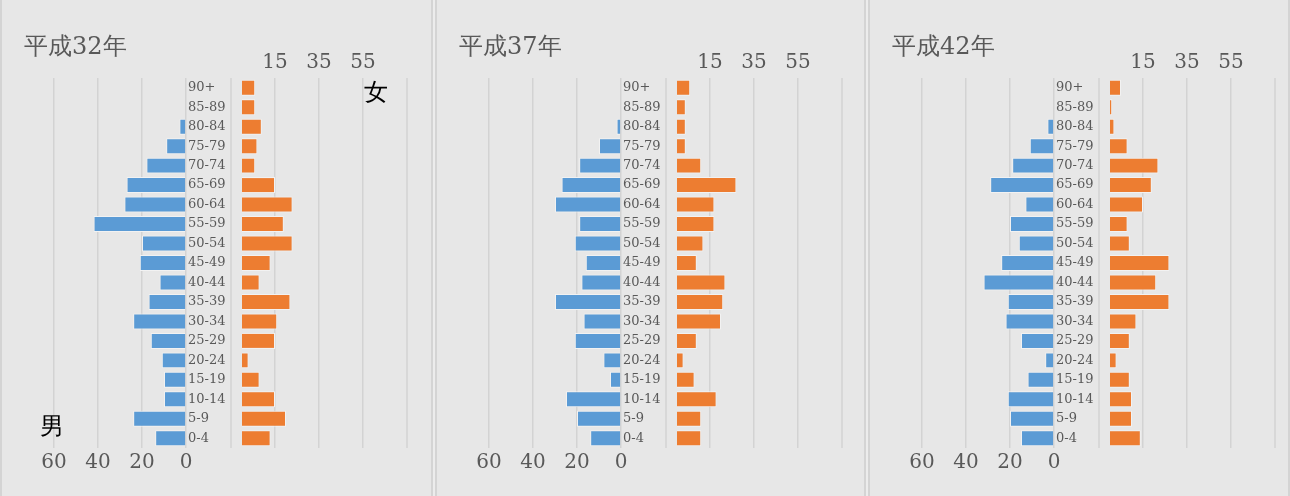 The image size is (1290, 496). What do you see at coordinates (943, 46) in the screenshot?
I see `chart-title: 平成42年` at bounding box center [943, 46].